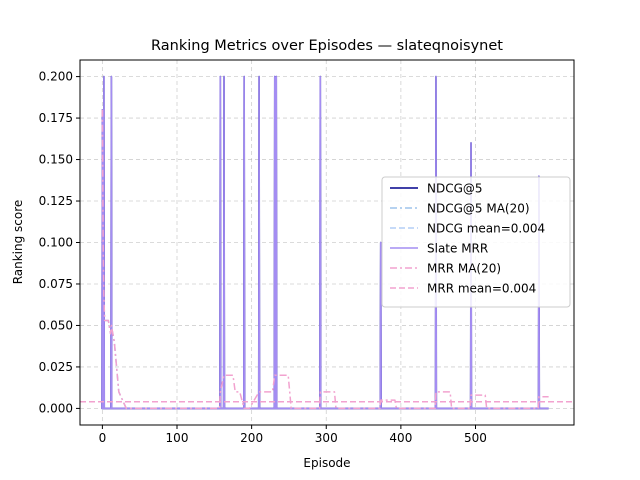  What do you see at coordinates (103, 438) in the screenshot?
I see `x-tick-label: 0` at bounding box center [103, 438].